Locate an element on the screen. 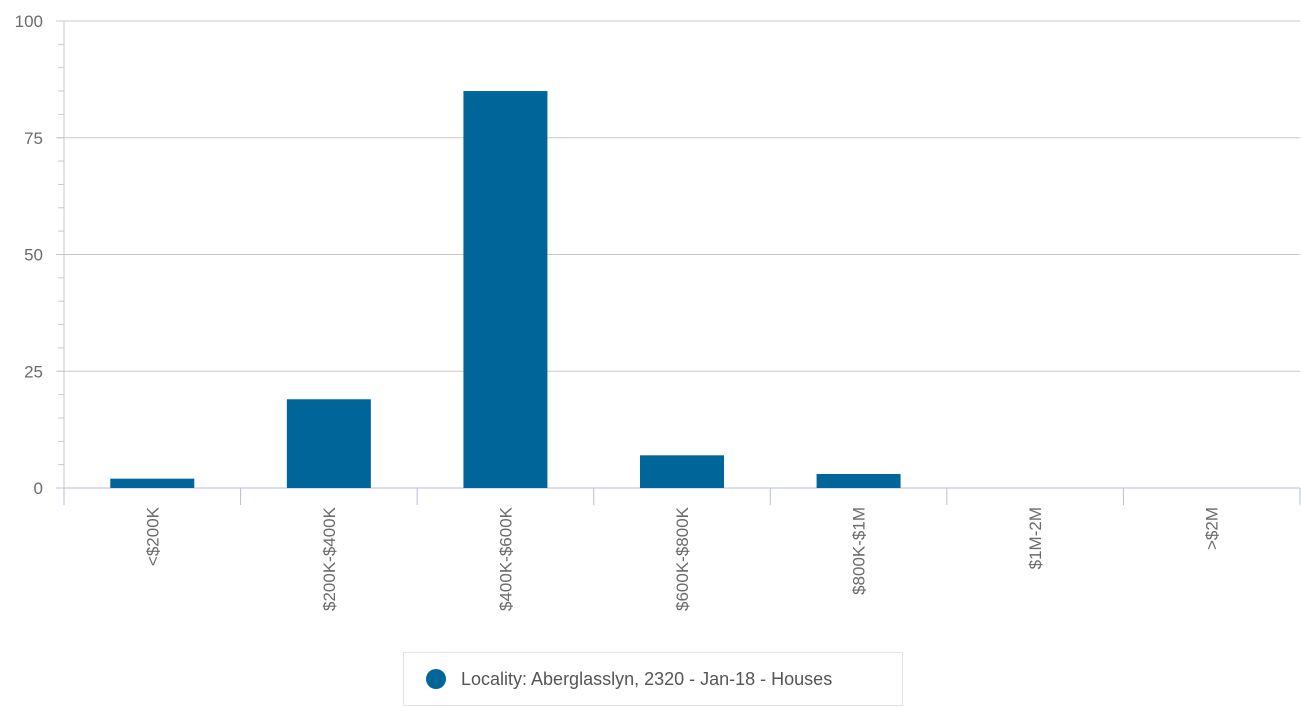 The image size is (1301, 707). x-tick-label: $400K-$600K is located at coordinates (505, 558).